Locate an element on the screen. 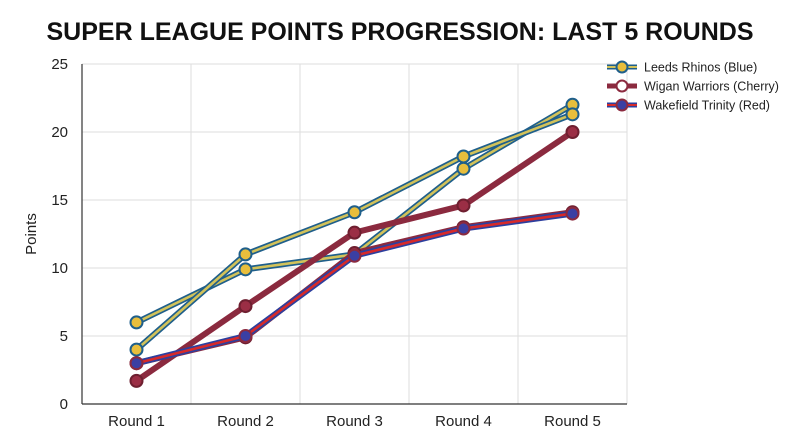  x-tick-label: Round 1 is located at coordinates (136, 421).